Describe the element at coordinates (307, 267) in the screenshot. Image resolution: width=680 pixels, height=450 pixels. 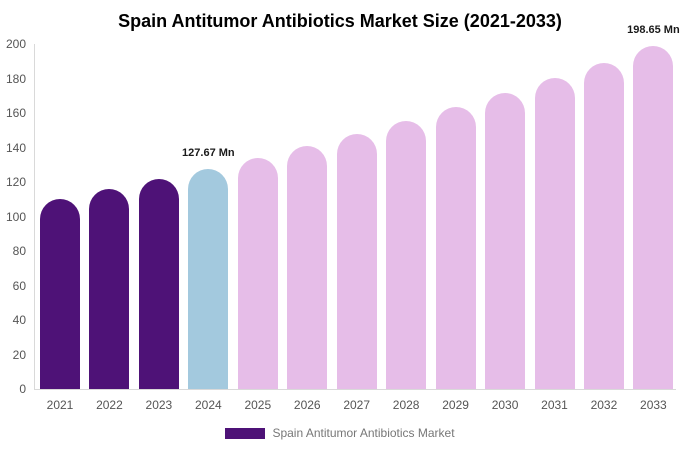
I see `bar-2026` at that location.